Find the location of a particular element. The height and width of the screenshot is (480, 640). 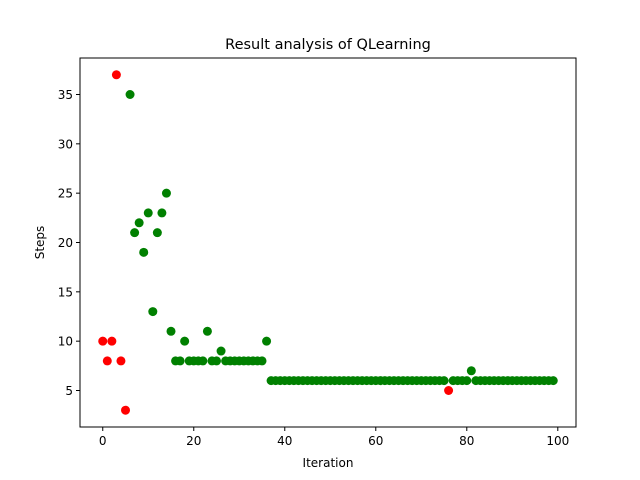

x-tick-label: 0 is located at coordinates (103, 441).